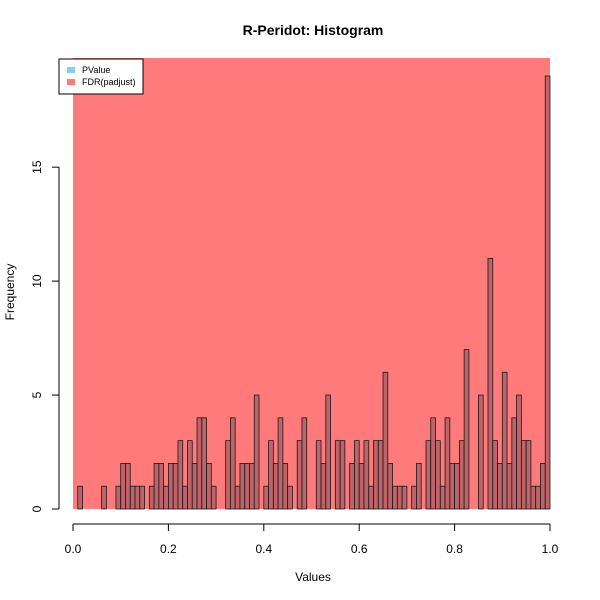 This screenshot has width=600, height=600. Describe the element at coordinates (37, 394) in the screenshot. I see `y-tick-label: 5` at that location.